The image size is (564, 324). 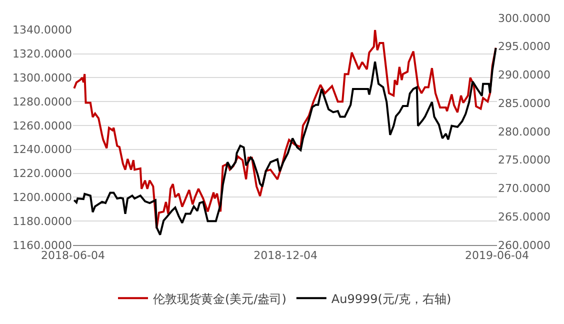 I want to click on y2-tick-label: 290.0000, so click(x=524, y=75).